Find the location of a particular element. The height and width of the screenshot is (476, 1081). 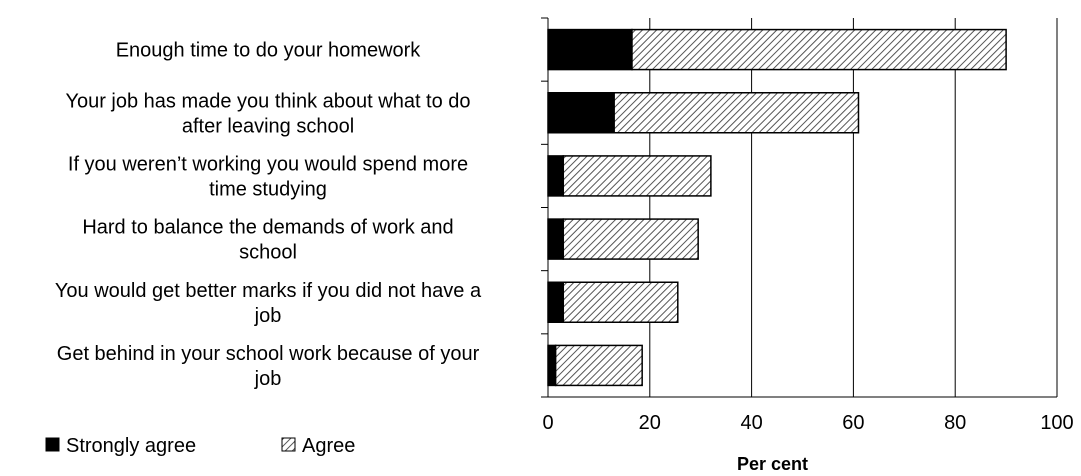

x-axis-title: Per cent is located at coordinates (772, 464).